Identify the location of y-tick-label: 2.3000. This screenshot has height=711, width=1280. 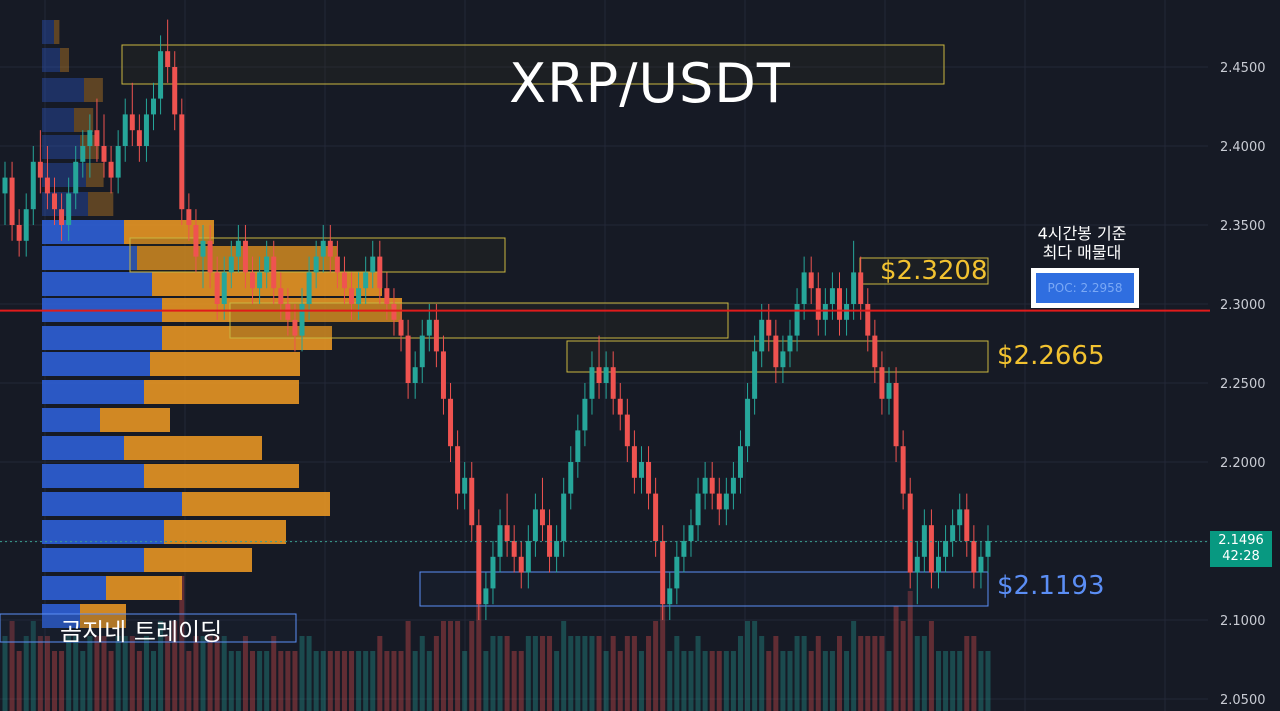
(1243, 305).